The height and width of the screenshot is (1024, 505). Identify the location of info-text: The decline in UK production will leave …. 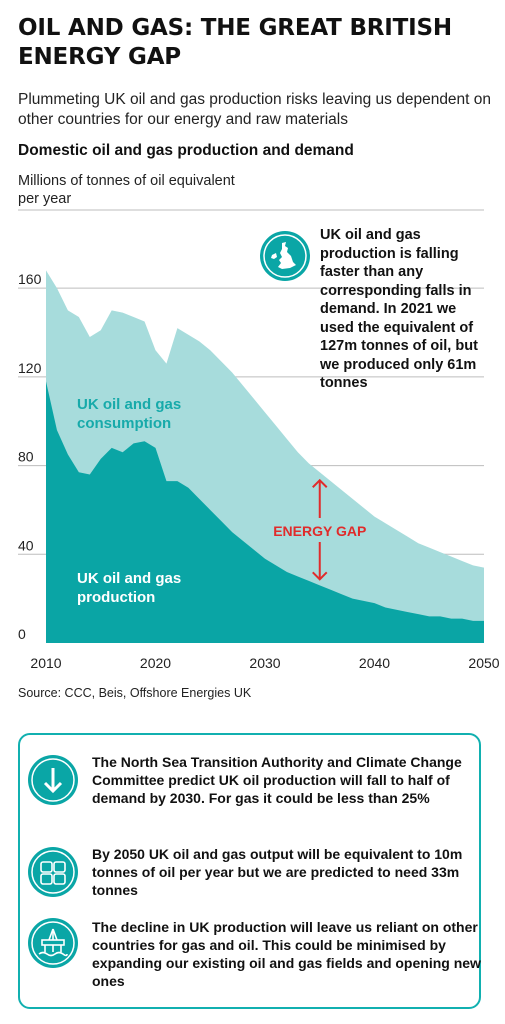
(286, 954).